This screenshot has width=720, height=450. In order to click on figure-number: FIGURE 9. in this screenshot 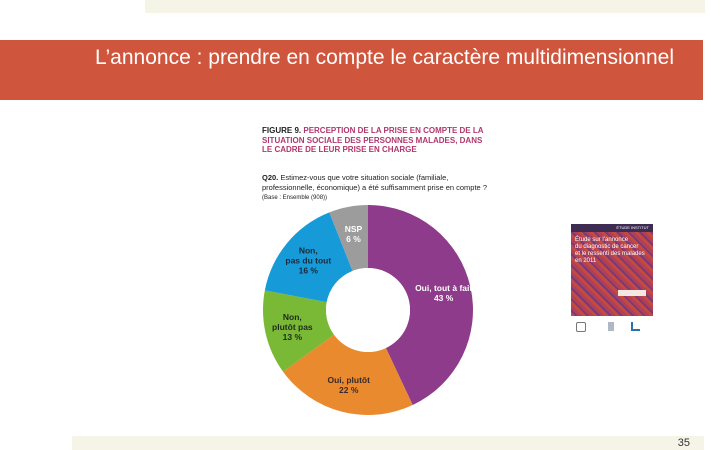, I will do `click(282, 130)`.